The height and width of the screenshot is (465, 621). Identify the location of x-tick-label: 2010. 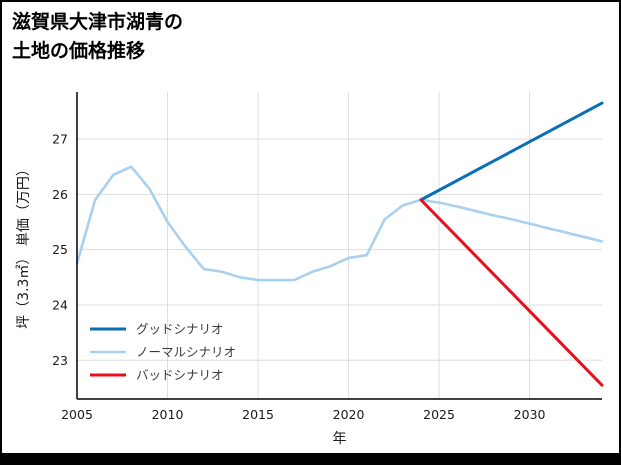
(168, 414).